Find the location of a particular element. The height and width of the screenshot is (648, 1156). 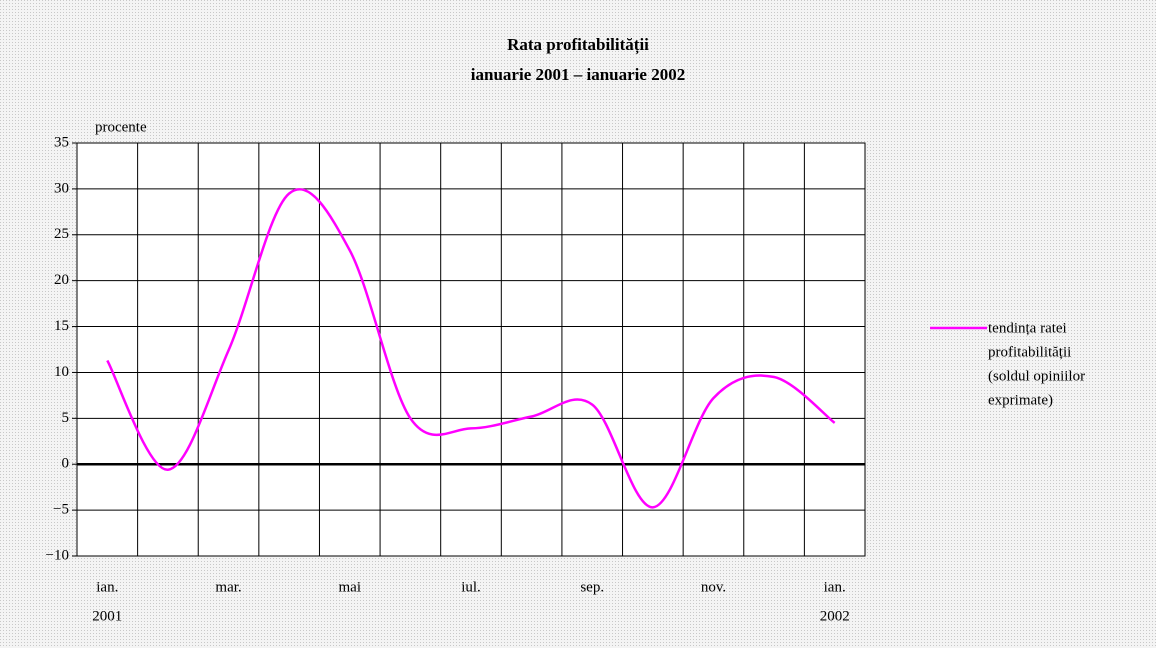

legend-label: exprimate) is located at coordinates (1020, 400).